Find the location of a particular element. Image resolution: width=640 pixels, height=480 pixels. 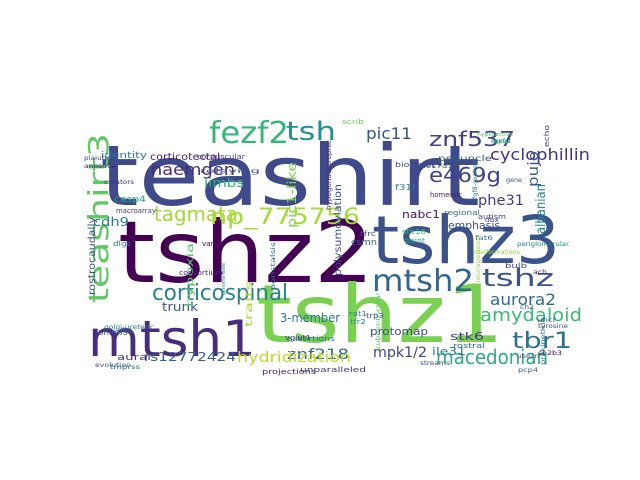

cloud-word: fgf8-soaked is located at coordinates (475, 180).